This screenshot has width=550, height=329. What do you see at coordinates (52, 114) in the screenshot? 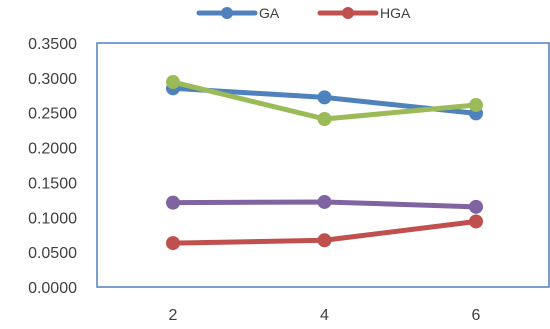
I see `y-tick-label: 0.2500` at bounding box center [52, 114].